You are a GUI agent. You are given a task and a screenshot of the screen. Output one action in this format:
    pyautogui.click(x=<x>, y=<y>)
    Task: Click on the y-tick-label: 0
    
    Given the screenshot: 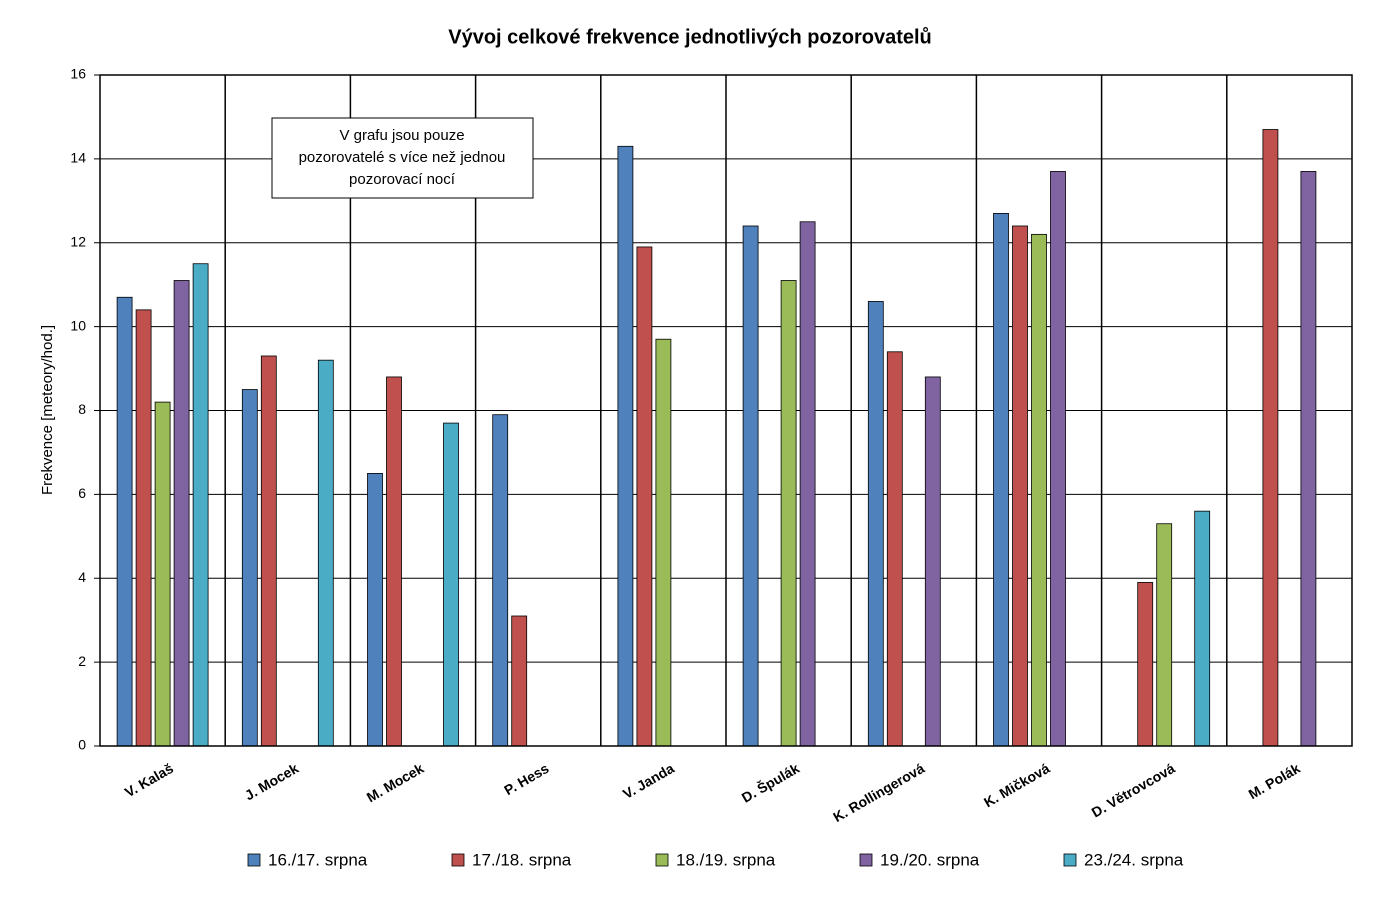 What is the action you would take?
    pyautogui.click(x=82, y=745)
    